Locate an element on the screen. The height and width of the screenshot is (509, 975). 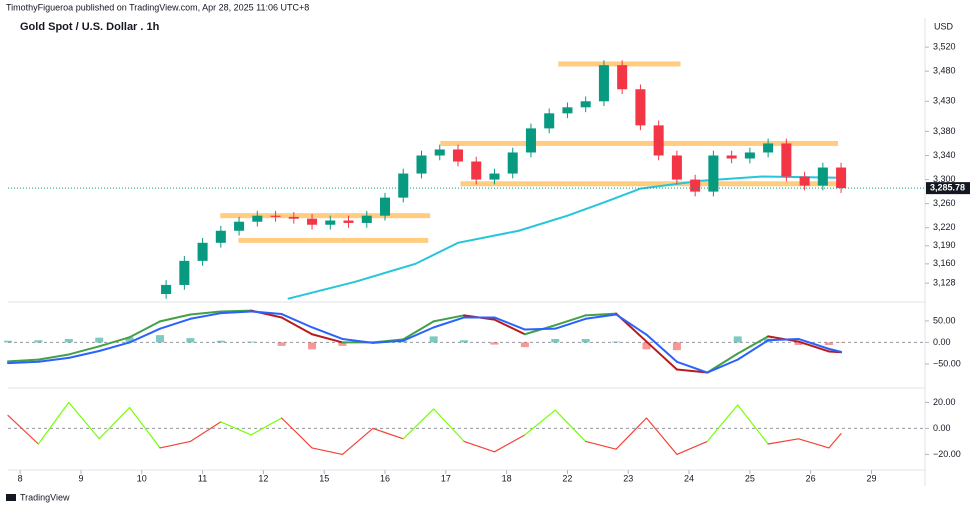
x-tick-label: 24 is located at coordinates (689, 478).